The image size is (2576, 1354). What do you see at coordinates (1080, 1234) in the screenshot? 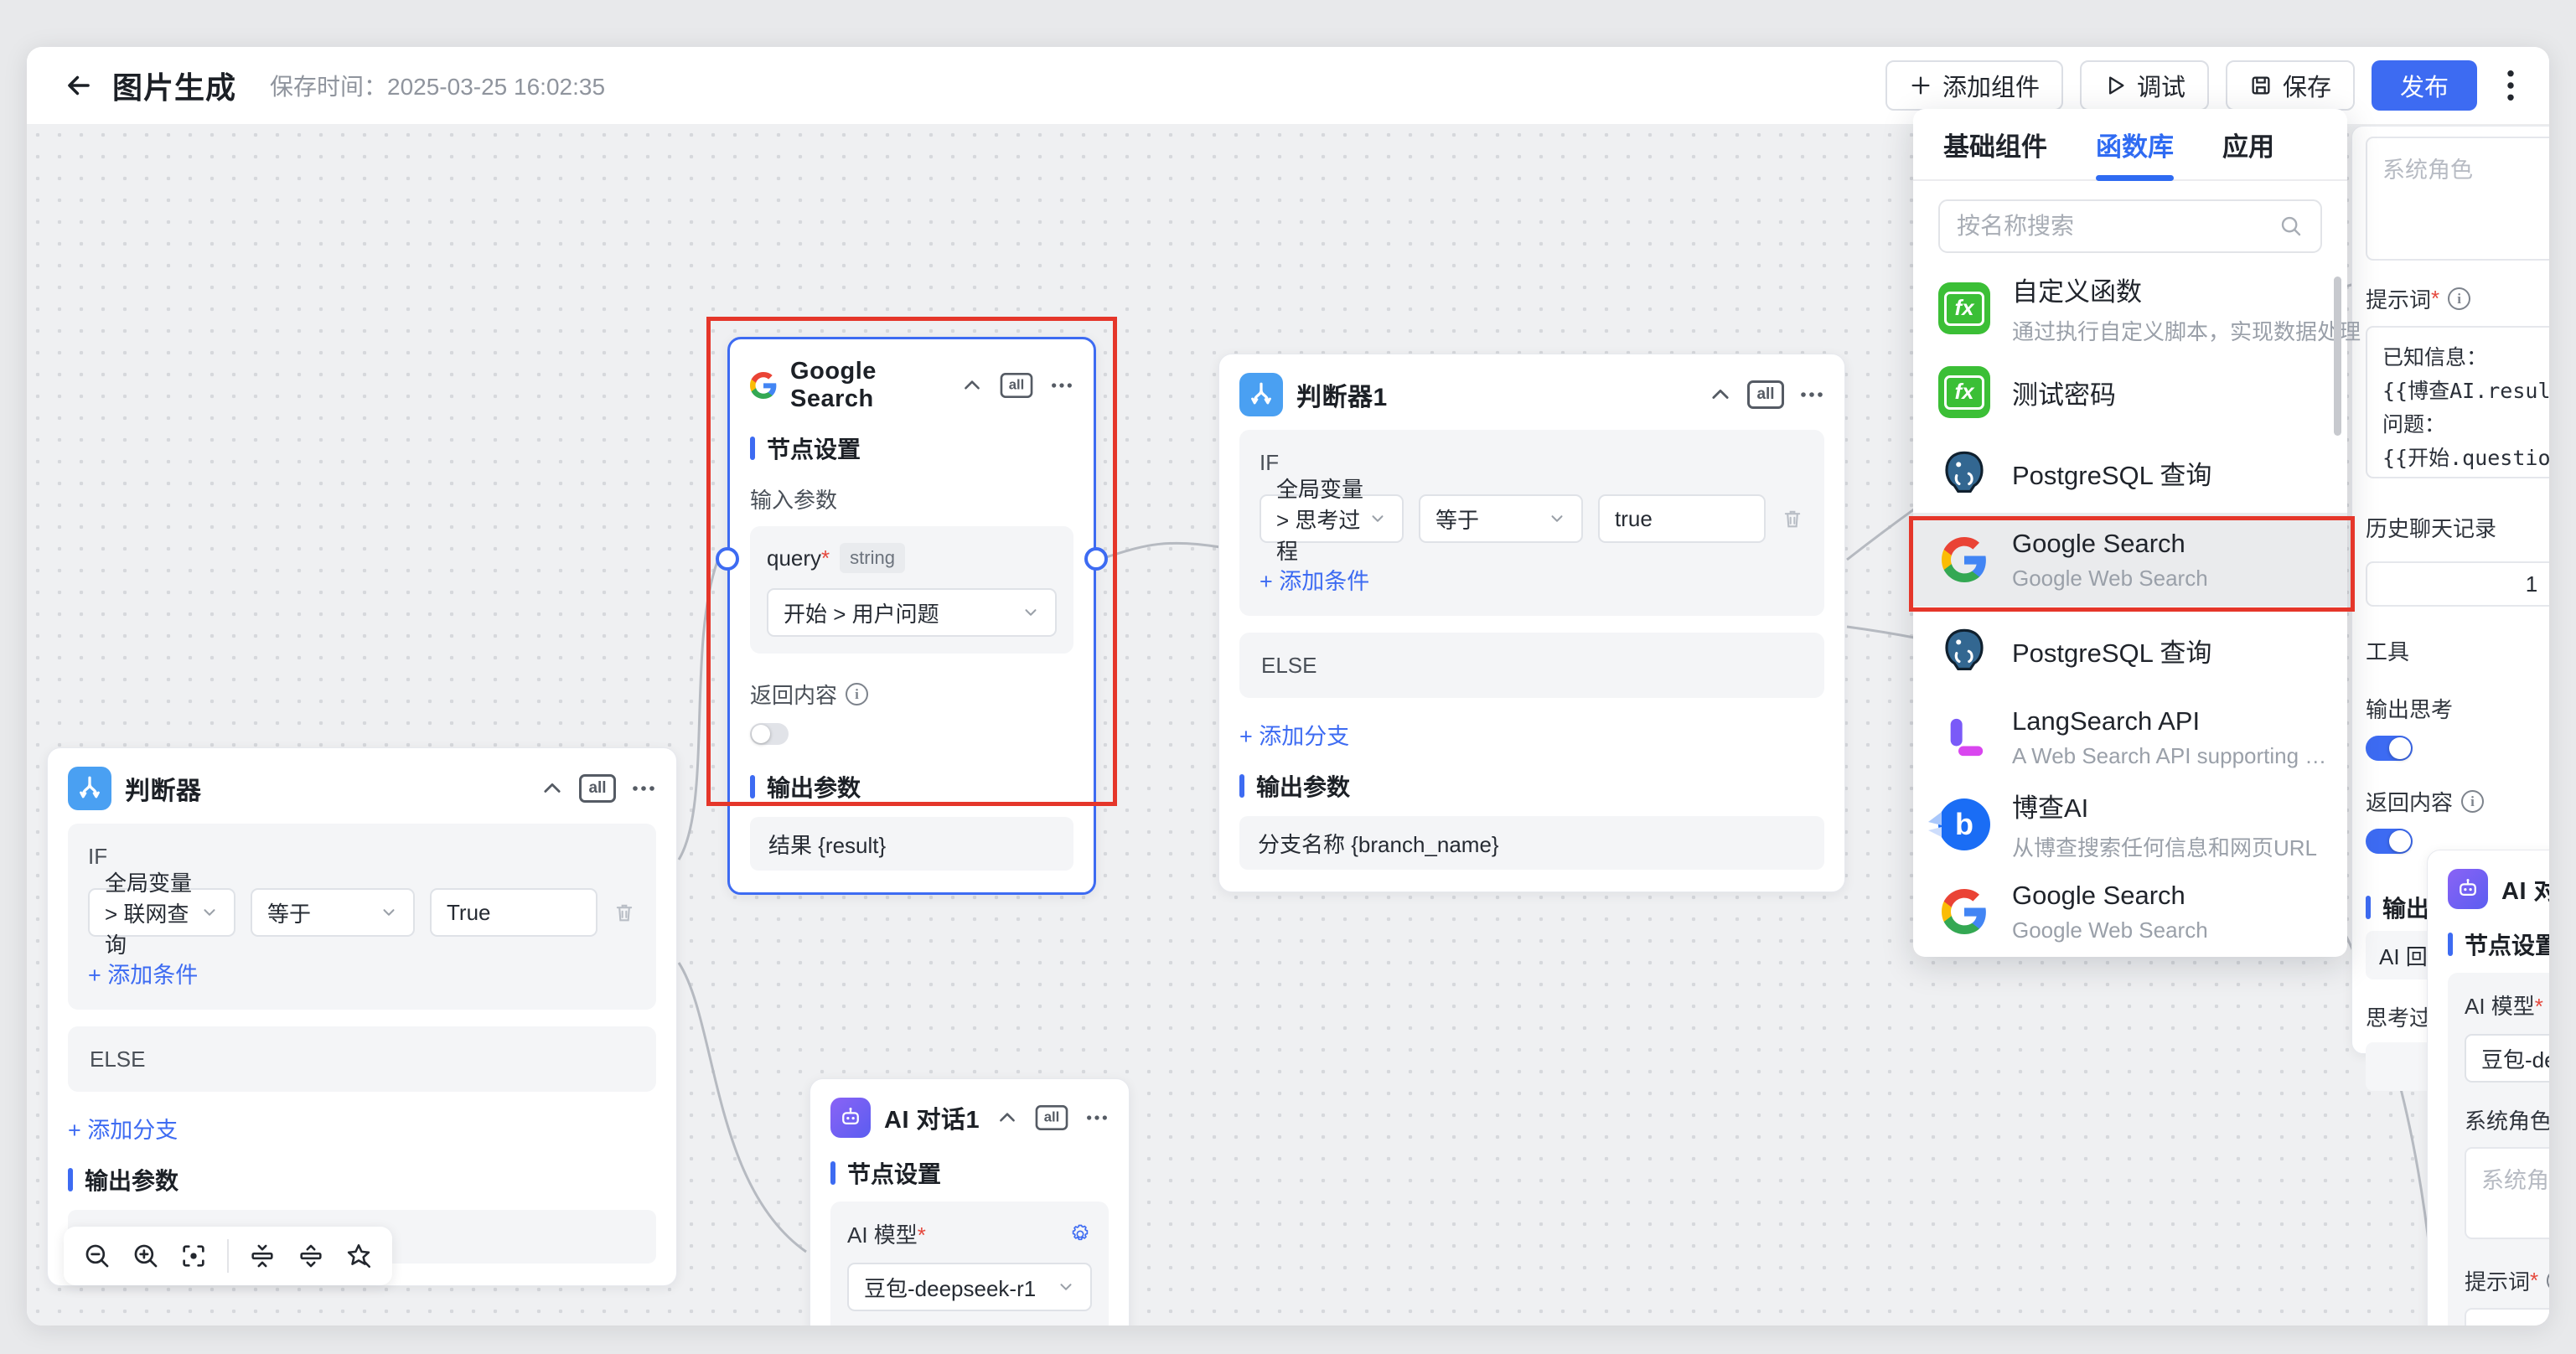
I see `gear-icon` at bounding box center [1080, 1234].